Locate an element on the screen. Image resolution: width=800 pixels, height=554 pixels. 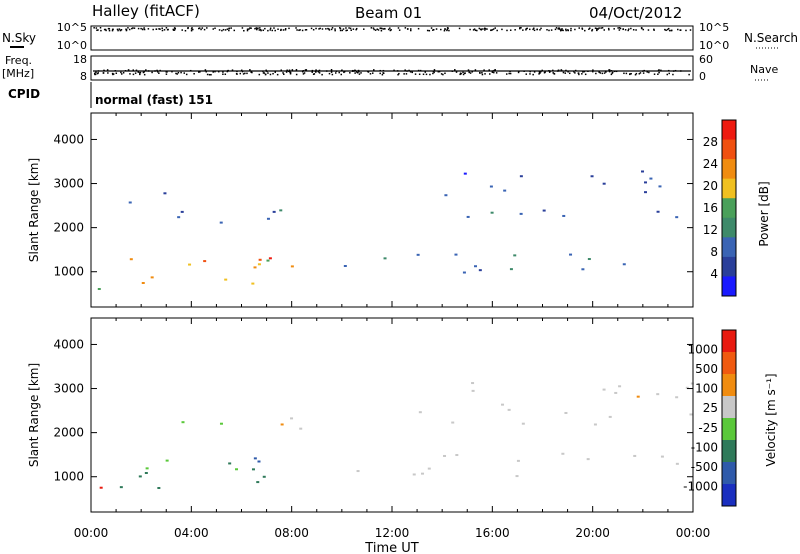
colorbar-tick-label: 100 is located at coordinates (706, 389).